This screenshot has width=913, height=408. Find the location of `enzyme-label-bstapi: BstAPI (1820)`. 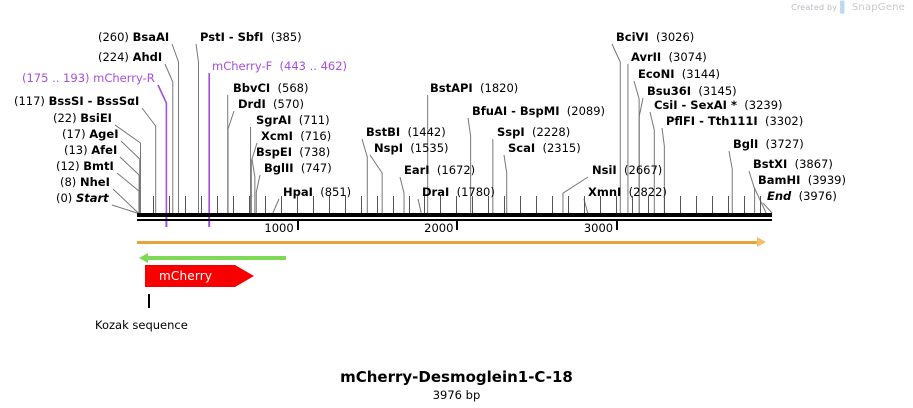

enzyme-label-bstapi: BstAPI (1820) is located at coordinates (474, 88).